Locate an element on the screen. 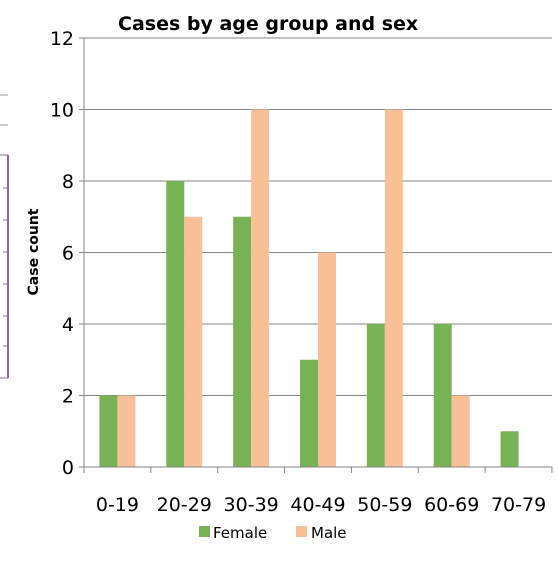 The height and width of the screenshot is (569, 558). y-tick-label: 2 is located at coordinates (68, 397).